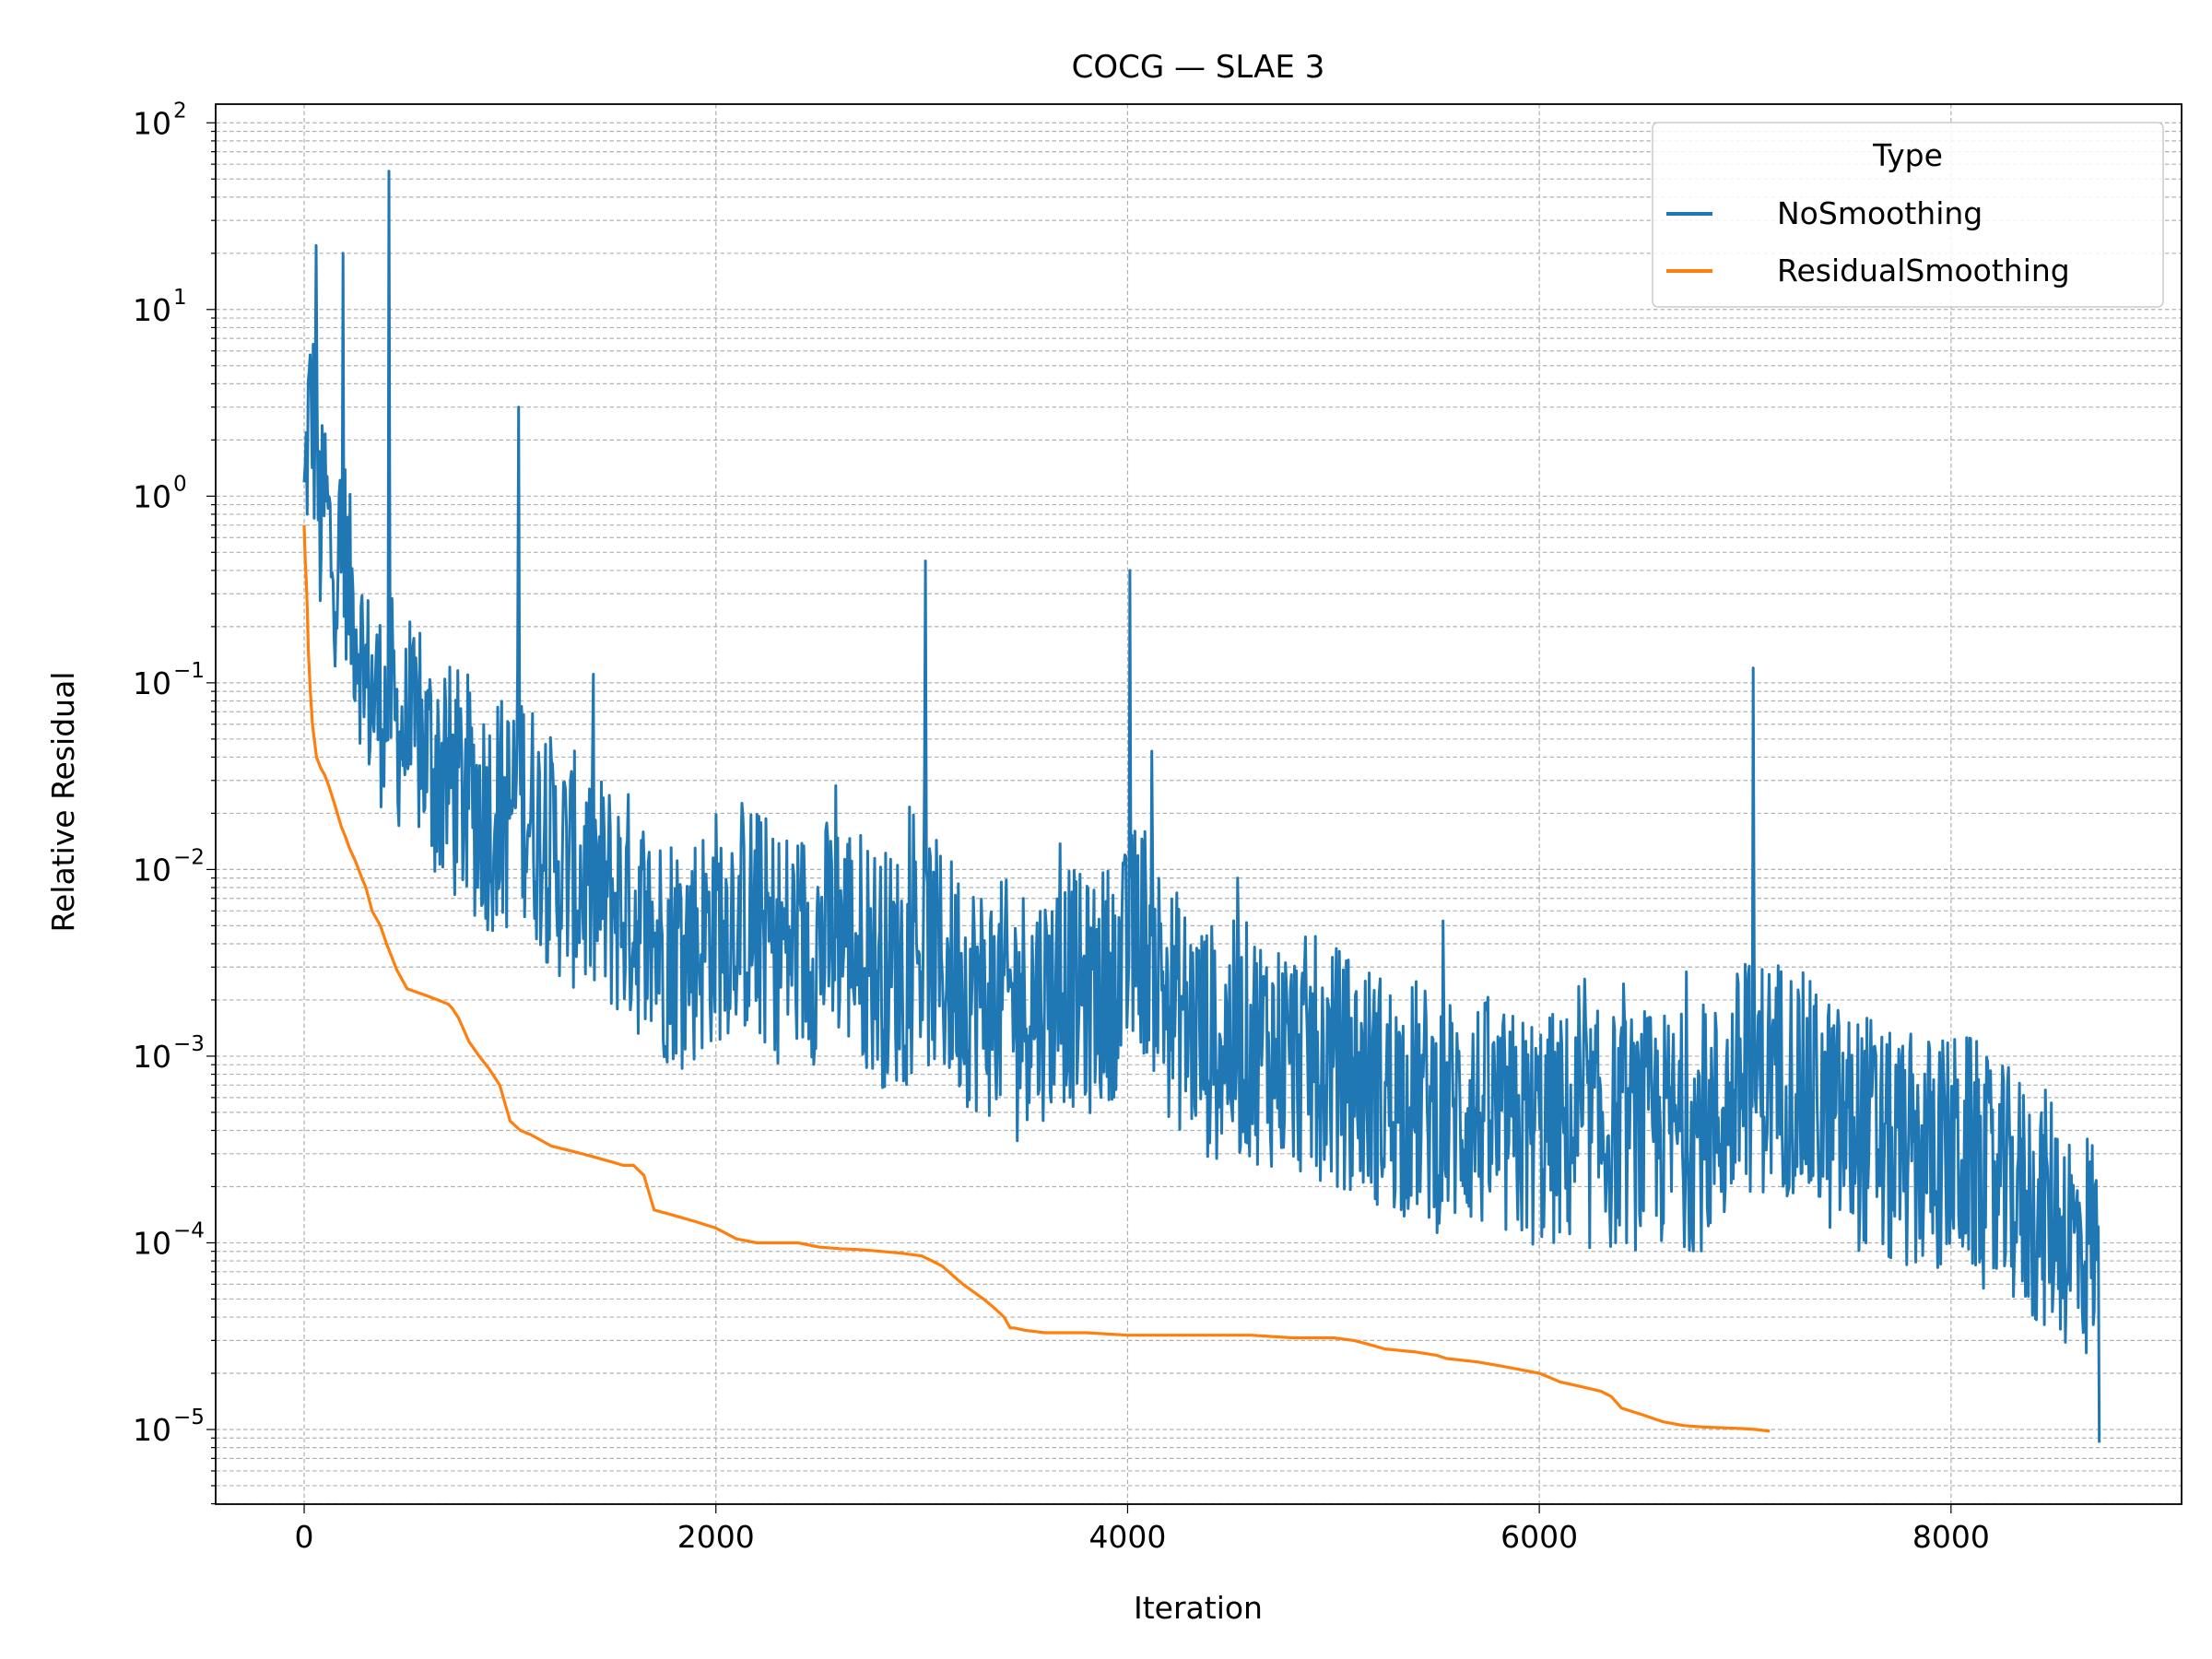 The image size is (2212, 1659). Describe the element at coordinates (1907, 155) in the screenshot. I see `legend-title: Type` at that location.